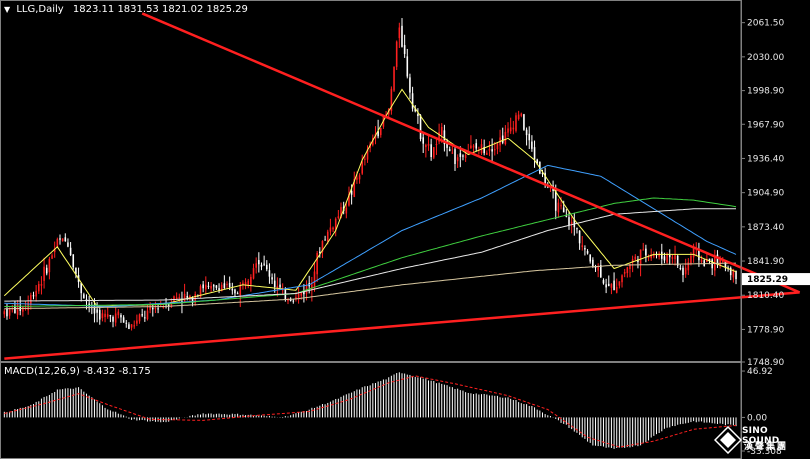 The image size is (810, 459). What do you see at coordinates (760, 372) in the screenshot?
I see `macd-tick-label: 46.92` at bounding box center [760, 372].